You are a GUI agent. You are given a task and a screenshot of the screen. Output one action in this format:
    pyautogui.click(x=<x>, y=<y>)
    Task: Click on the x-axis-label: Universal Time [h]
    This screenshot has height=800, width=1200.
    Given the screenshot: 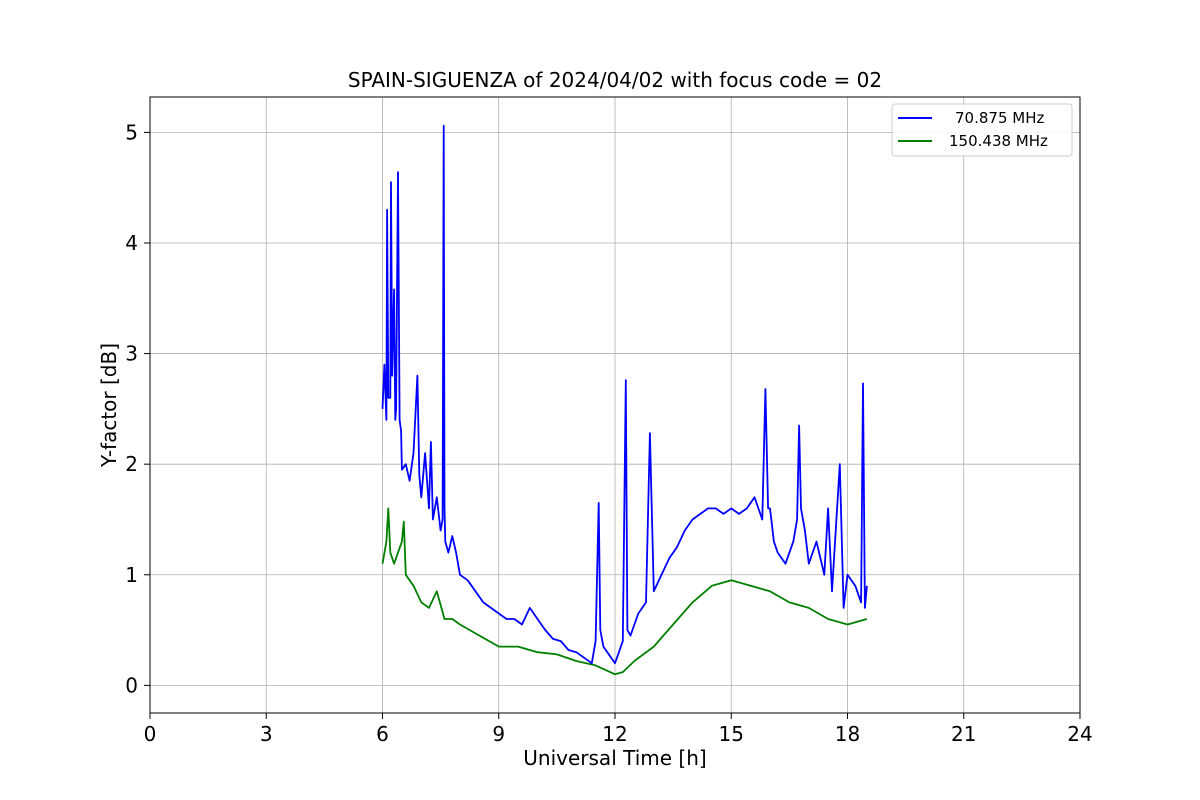 What is the action you would take?
    pyautogui.click(x=614, y=758)
    